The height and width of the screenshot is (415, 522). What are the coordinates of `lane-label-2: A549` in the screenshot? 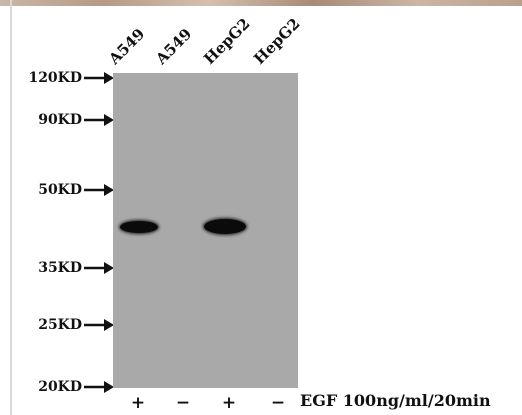 It's located at (174, 46).